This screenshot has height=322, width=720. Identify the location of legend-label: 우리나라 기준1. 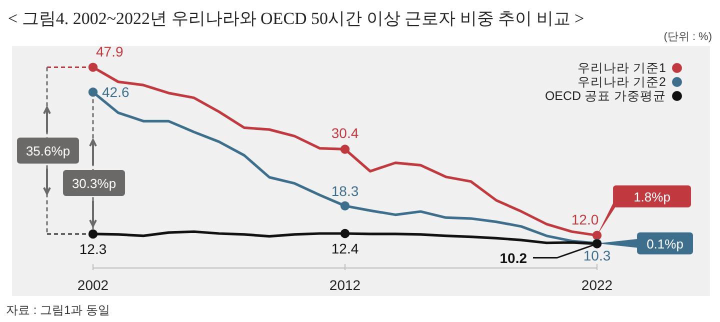
(622, 68).